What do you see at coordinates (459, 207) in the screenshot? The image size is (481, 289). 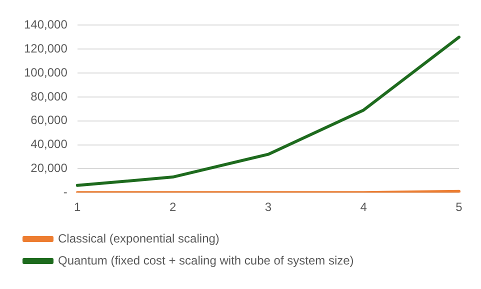 I see `x-tick-label: 5` at bounding box center [459, 207].